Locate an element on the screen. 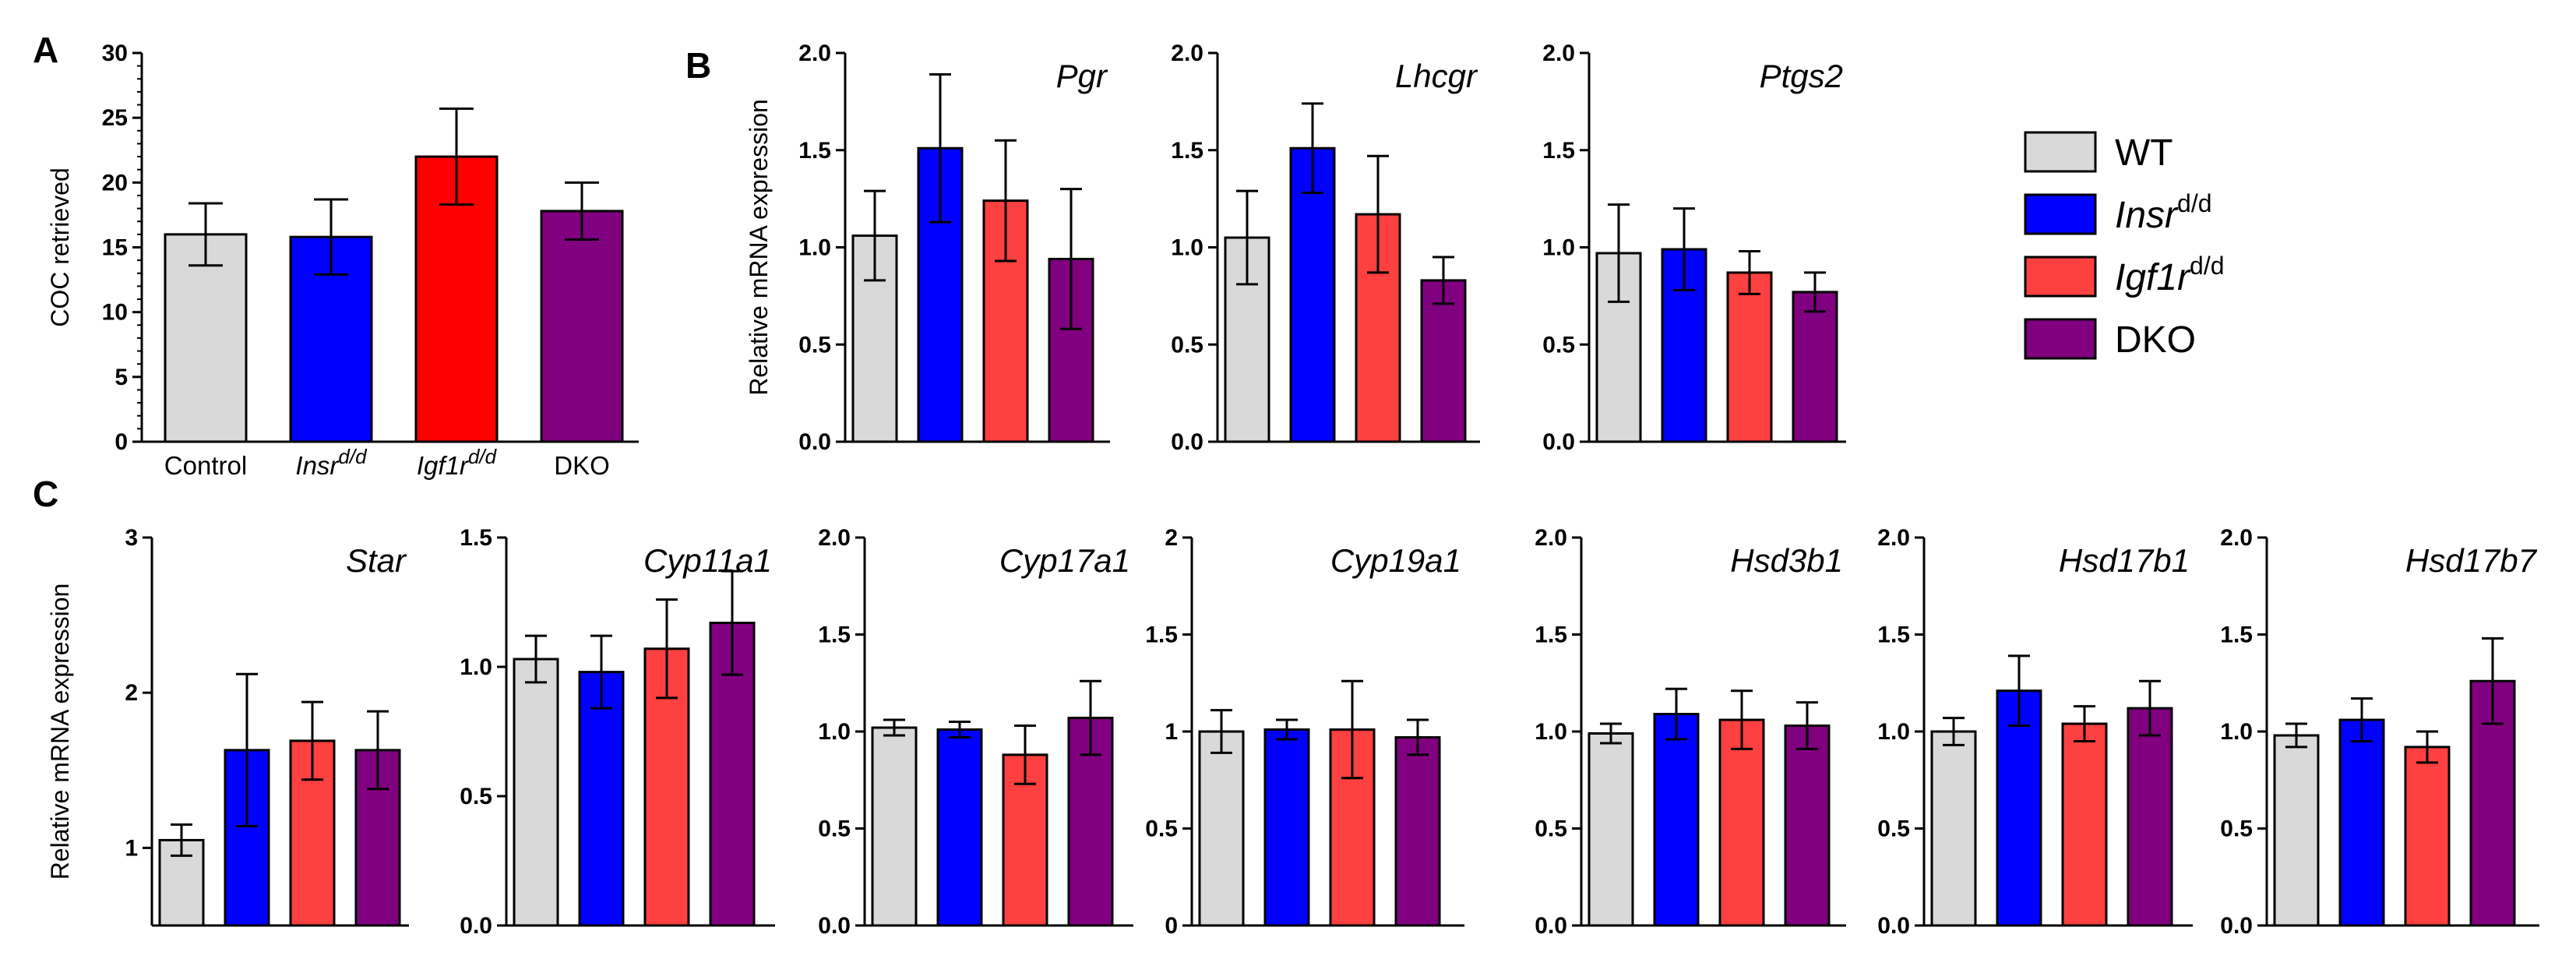 The width and height of the screenshot is (2576, 966). legend: WT Insrd/d Igf1rd/d DKO is located at coordinates (2124, 246).